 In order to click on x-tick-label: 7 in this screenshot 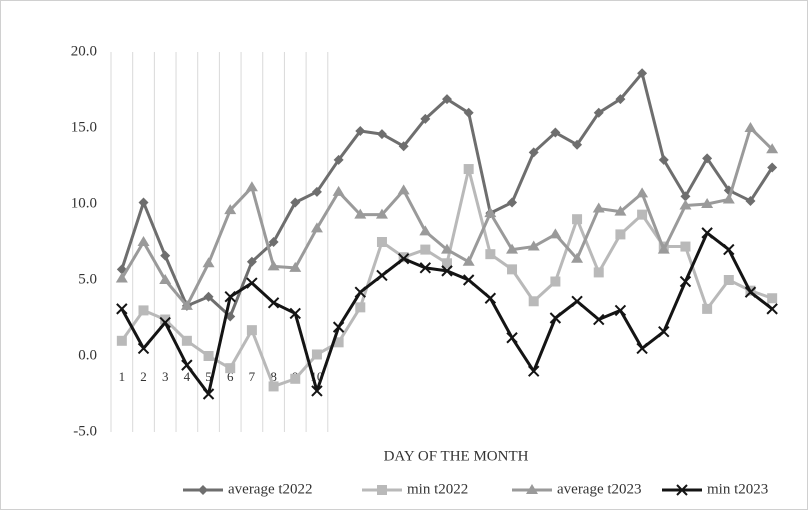, I will do `click(252, 376)`.